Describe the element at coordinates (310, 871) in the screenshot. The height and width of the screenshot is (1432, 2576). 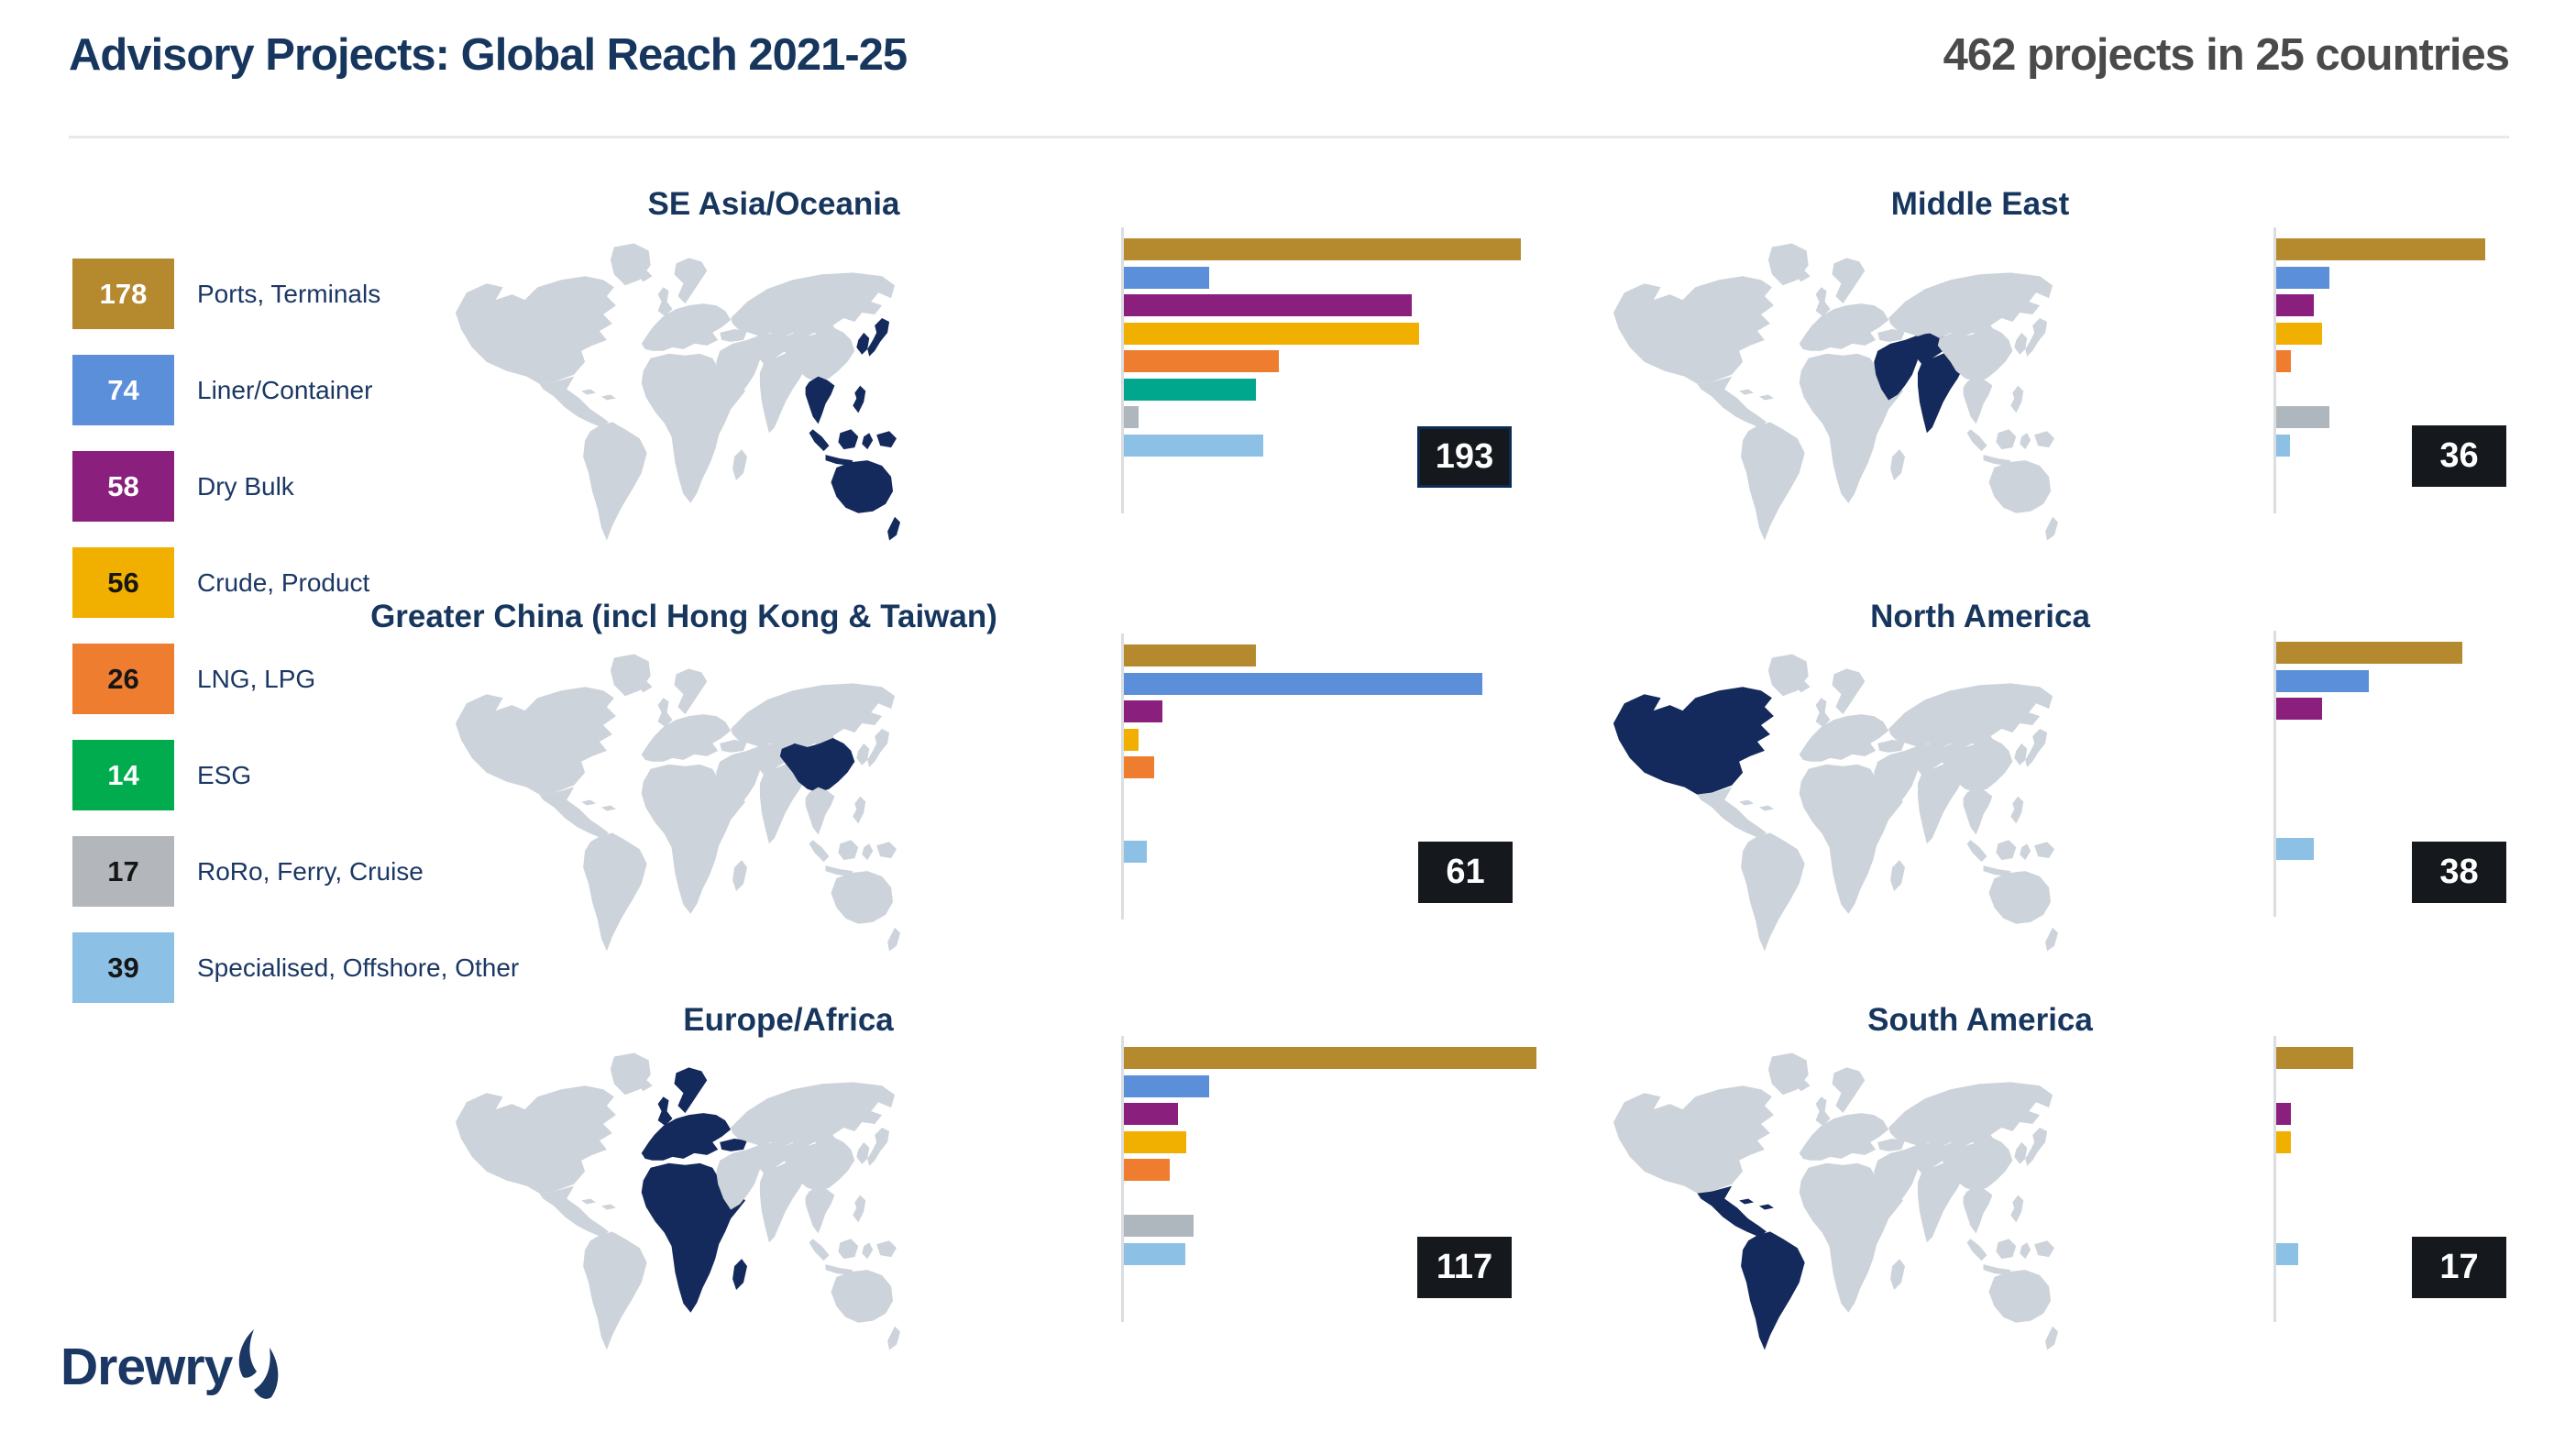
I see `legend-label: RoRo, Ferry, Cruise` at that location.